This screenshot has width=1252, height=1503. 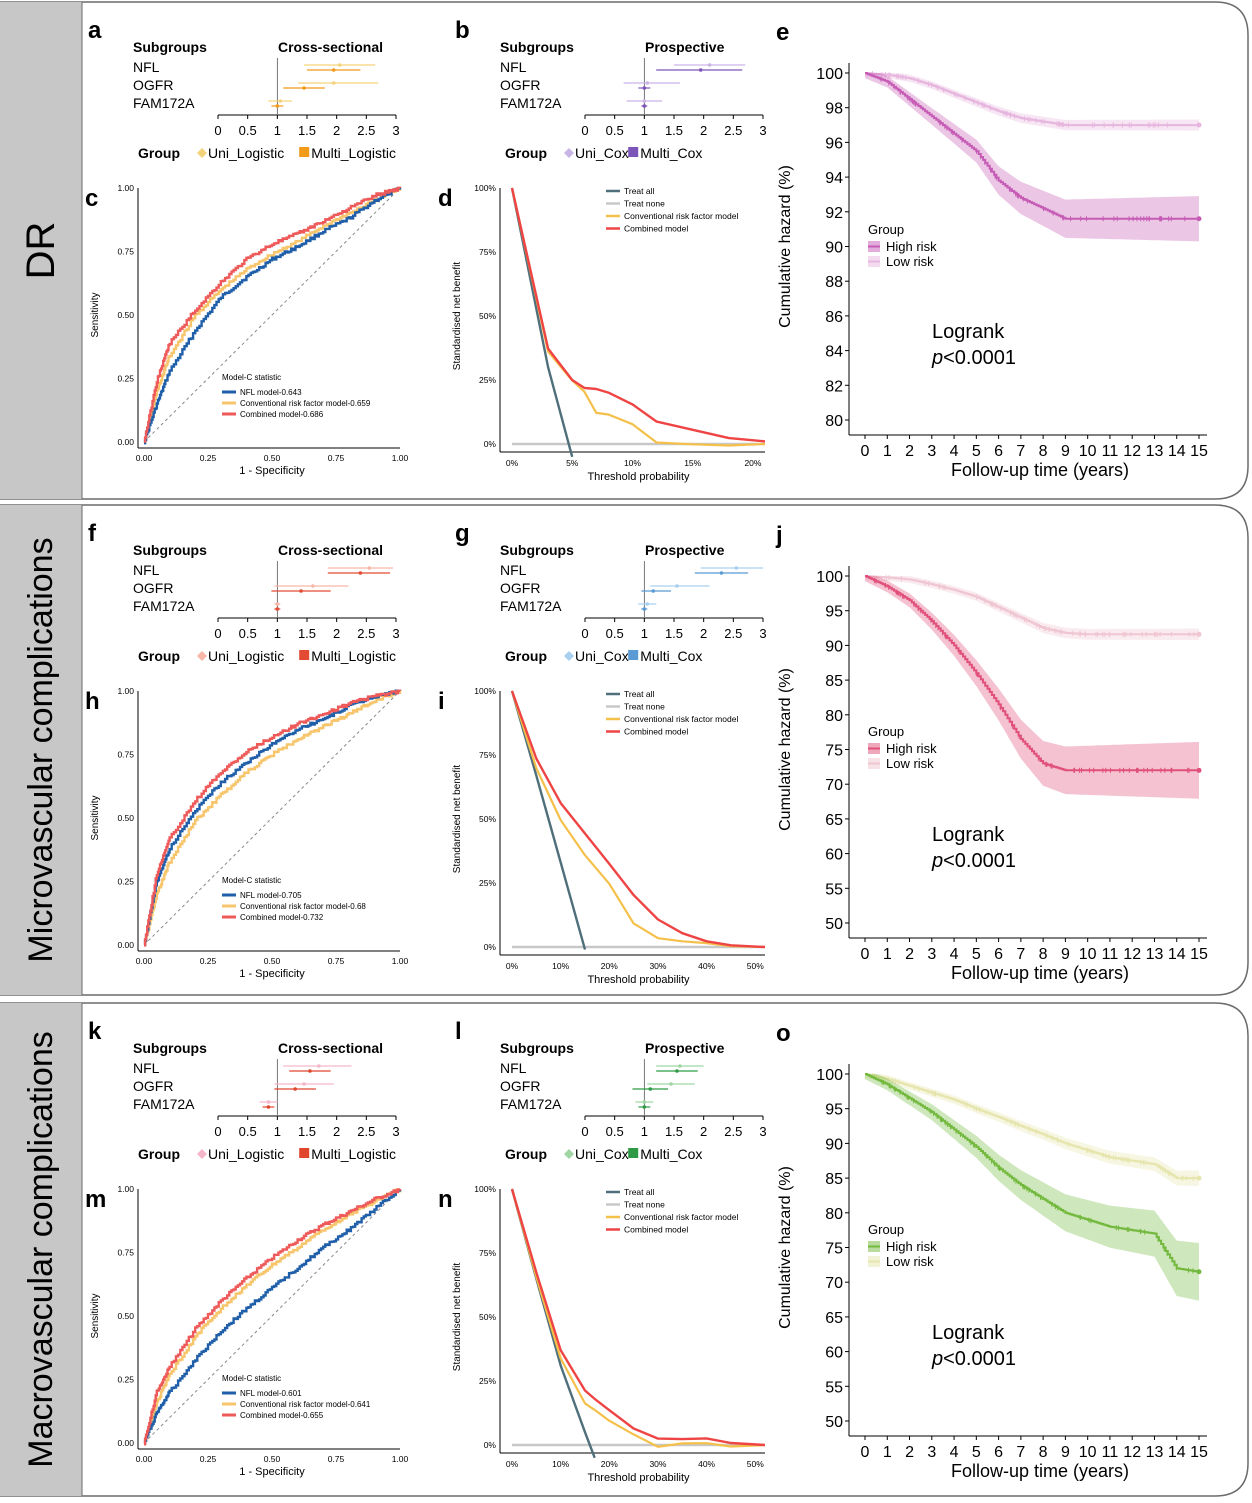 I want to click on forest-x-tick-label: 3, so click(x=762, y=130).